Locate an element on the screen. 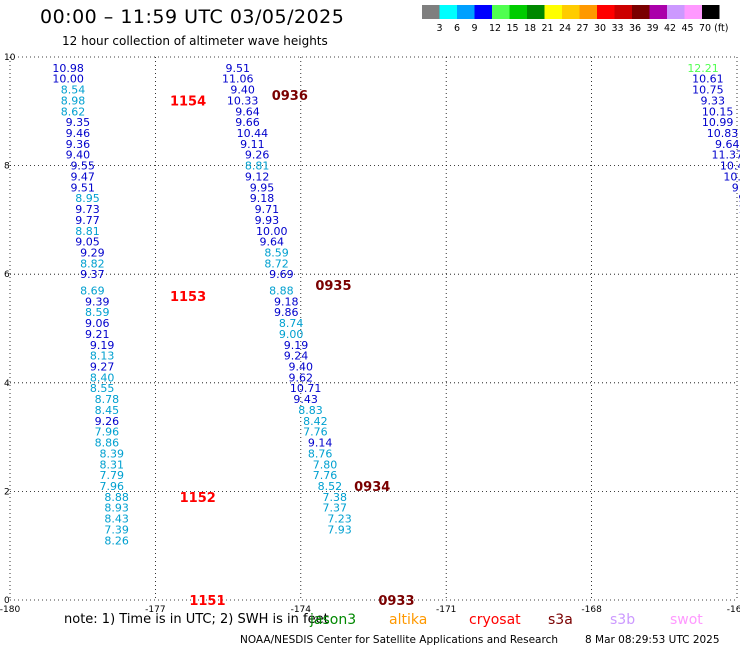 This screenshot has height=650, width=740. y-tick-label: 8 is located at coordinates (7, 167).